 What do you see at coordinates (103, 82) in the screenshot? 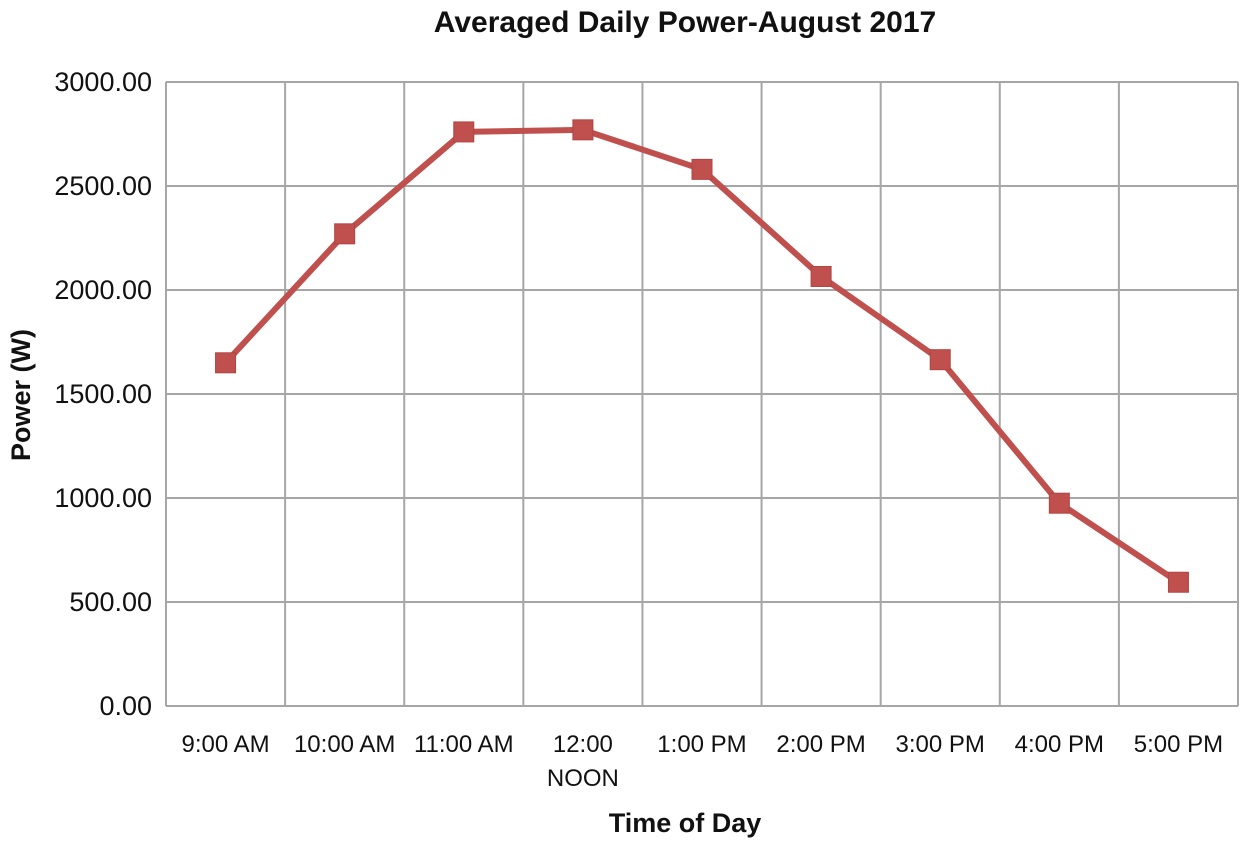
I see `y-tick-label: 3000.00` at bounding box center [103, 82].